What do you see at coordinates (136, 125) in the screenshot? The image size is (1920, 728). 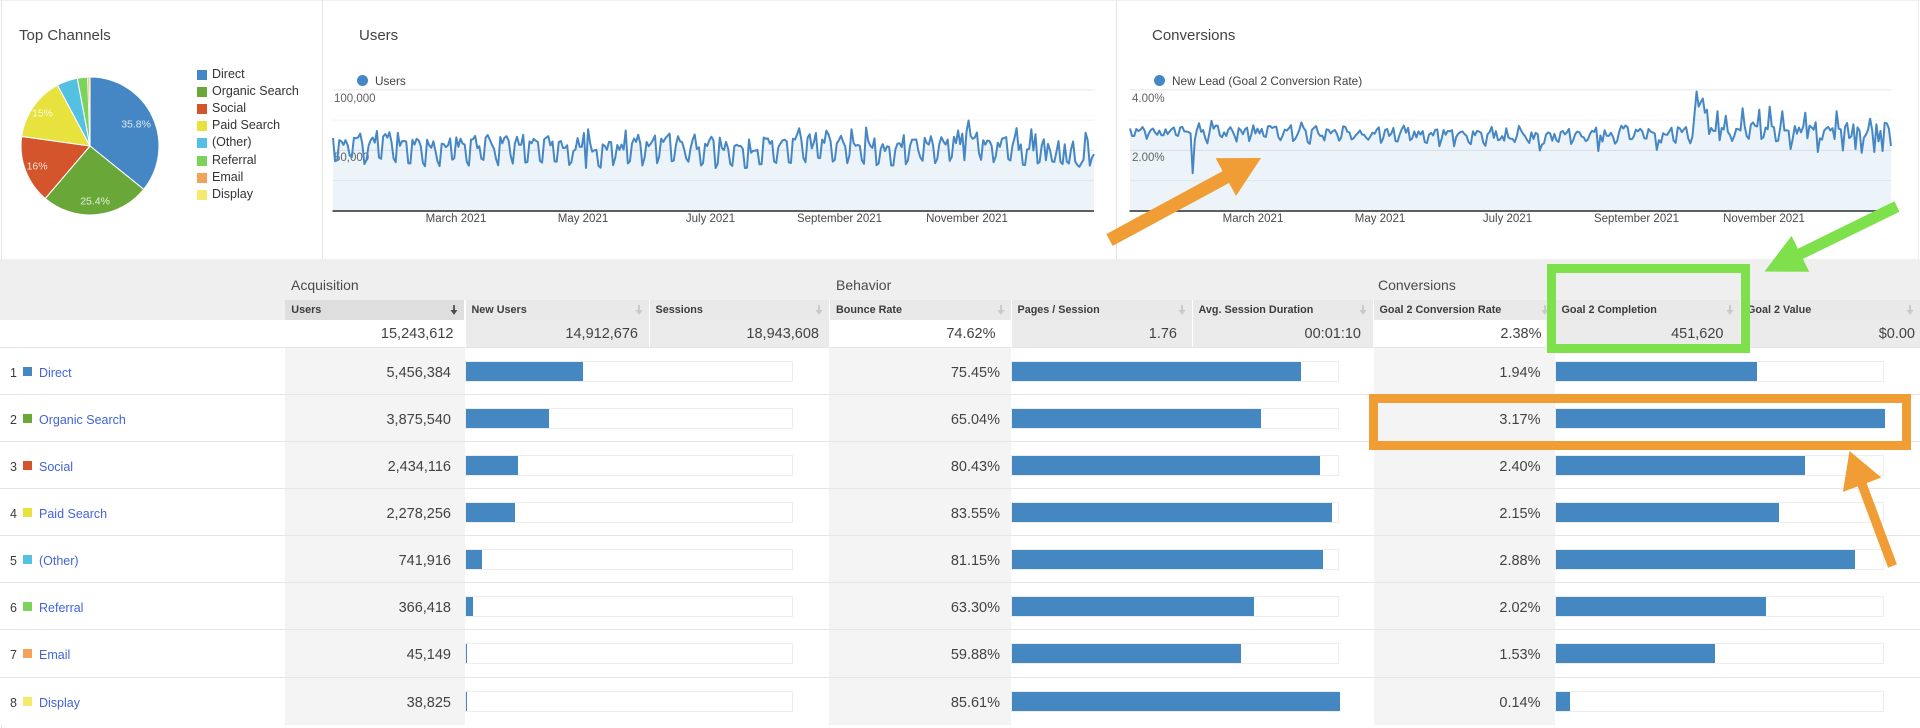 I see `svg-text: 35.8%` at bounding box center [136, 125].